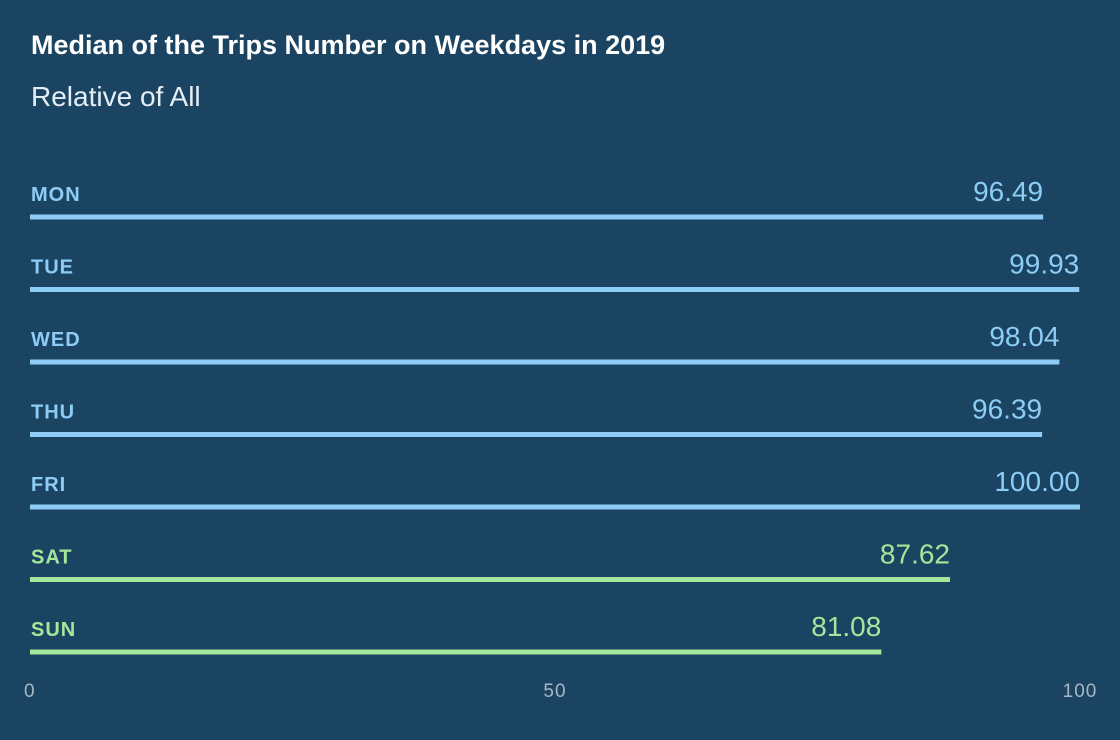 This screenshot has width=1120, height=740. What do you see at coordinates (48, 485) in the screenshot?
I see `category-label-fri: FRI` at bounding box center [48, 485].